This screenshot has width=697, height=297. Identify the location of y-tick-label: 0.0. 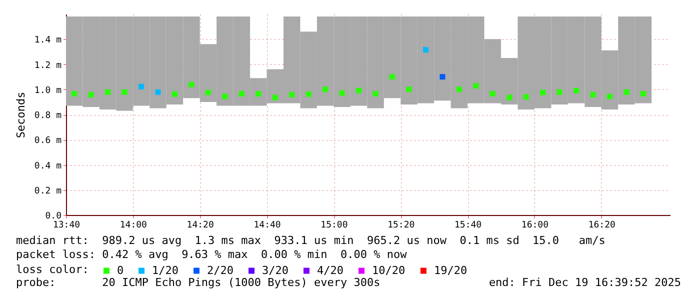
(53, 217).